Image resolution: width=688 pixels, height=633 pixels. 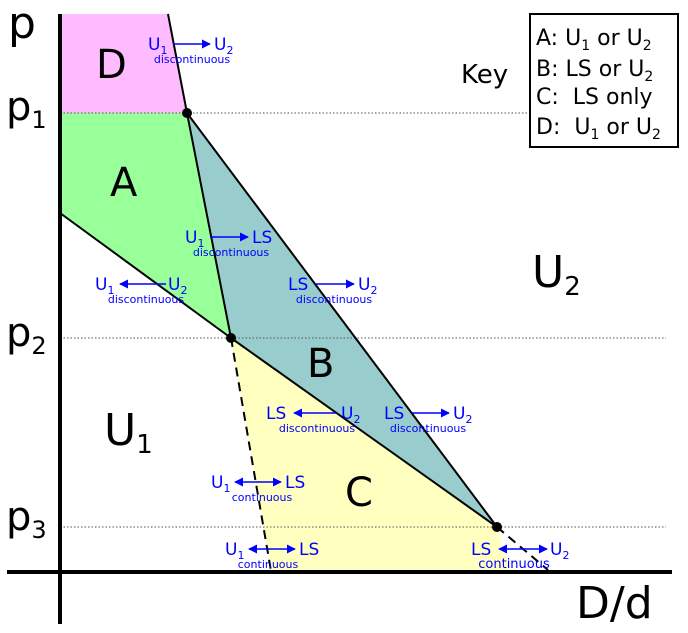 What do you see at coordinates (26, 335) in the screenshot?
I see `tick-label-p2: p2` at bounding box center [26, 335].